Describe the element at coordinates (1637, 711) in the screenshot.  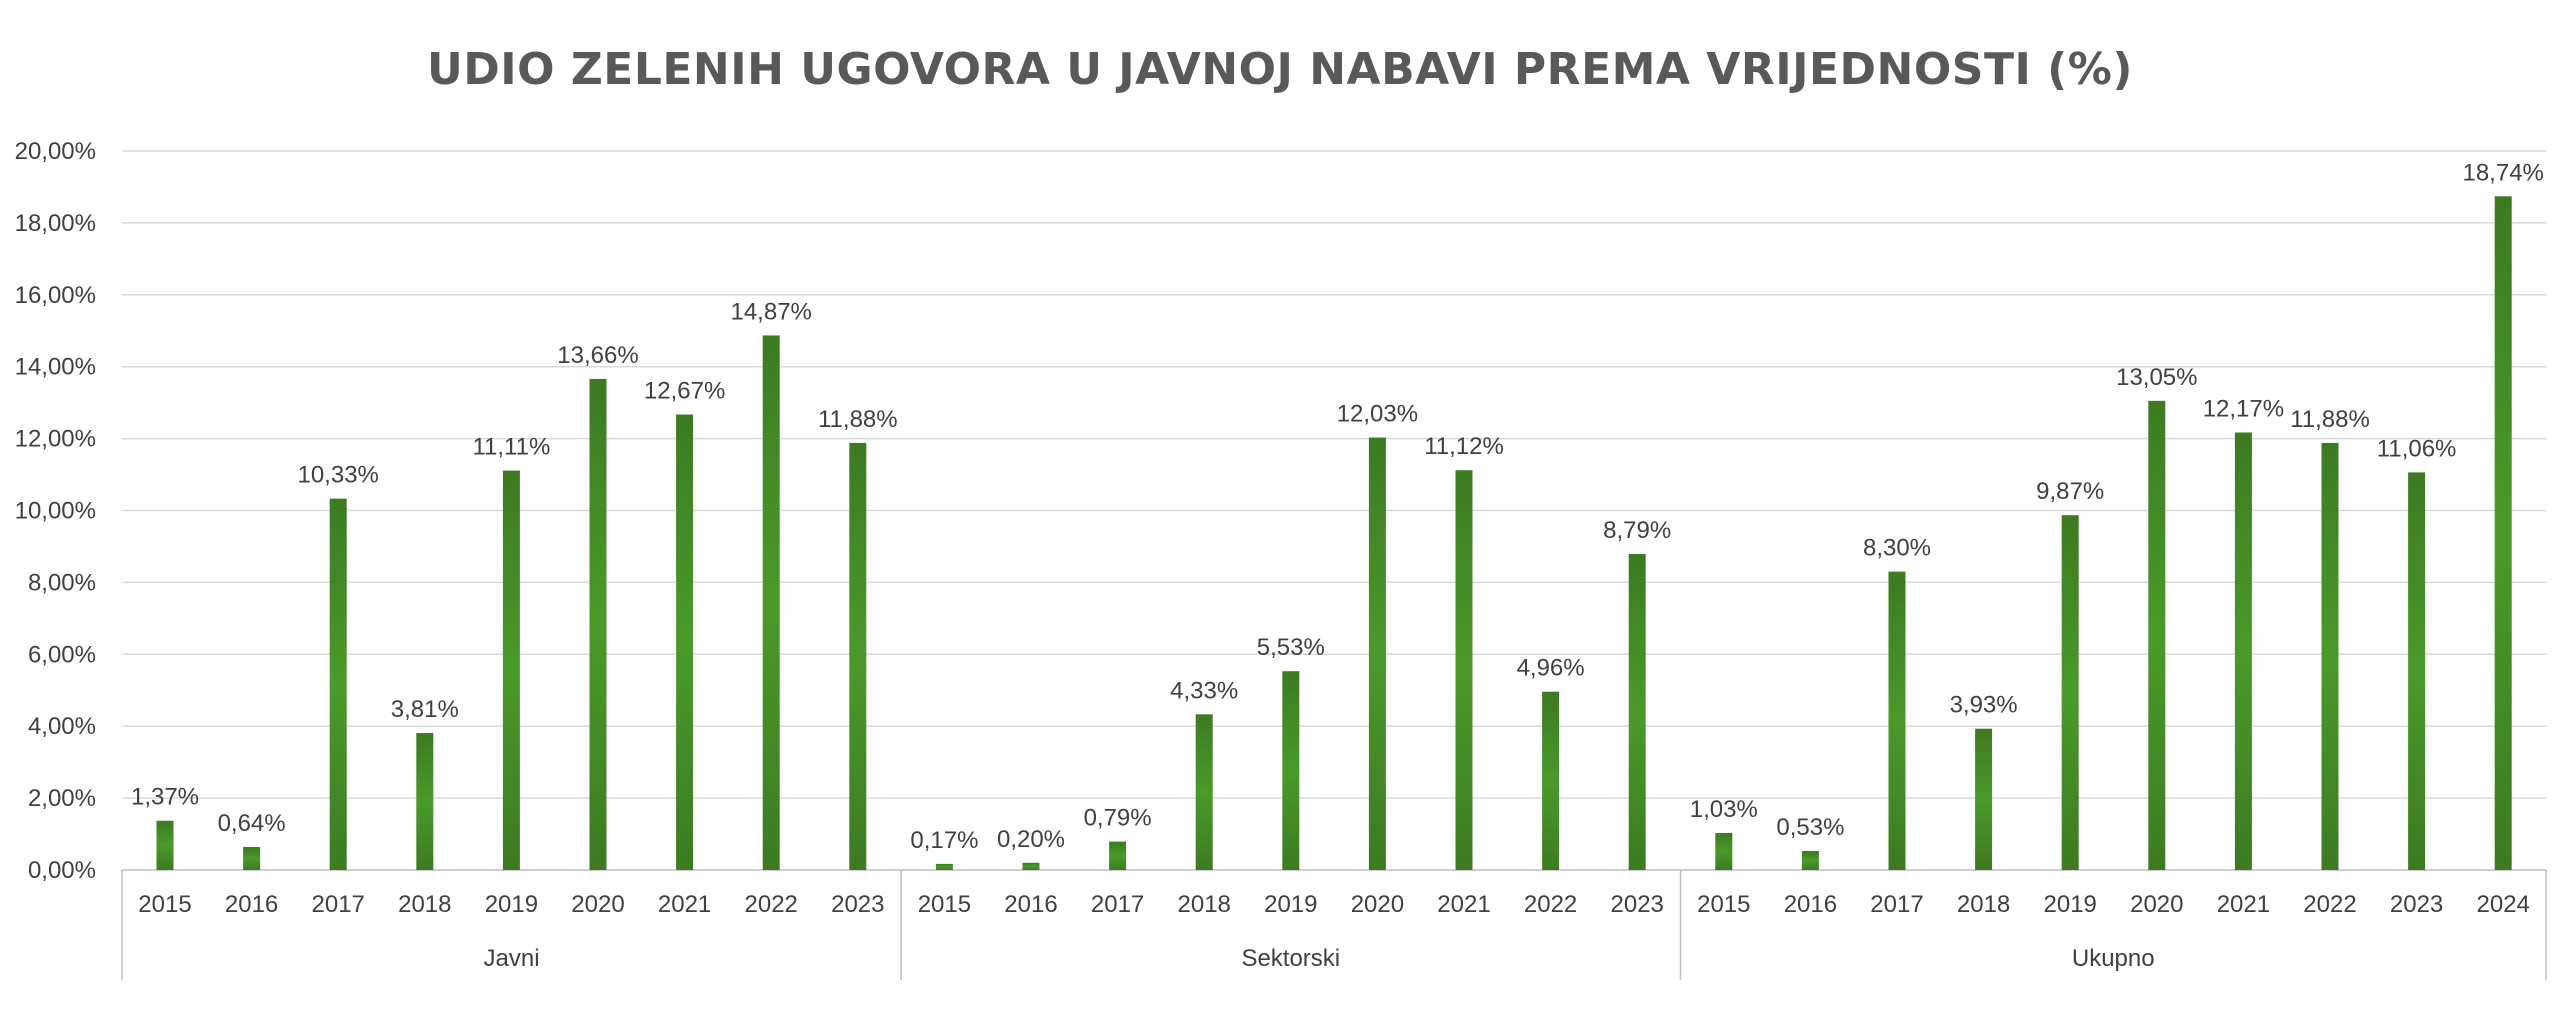
I see `bar-sektorski-2023` at that location.